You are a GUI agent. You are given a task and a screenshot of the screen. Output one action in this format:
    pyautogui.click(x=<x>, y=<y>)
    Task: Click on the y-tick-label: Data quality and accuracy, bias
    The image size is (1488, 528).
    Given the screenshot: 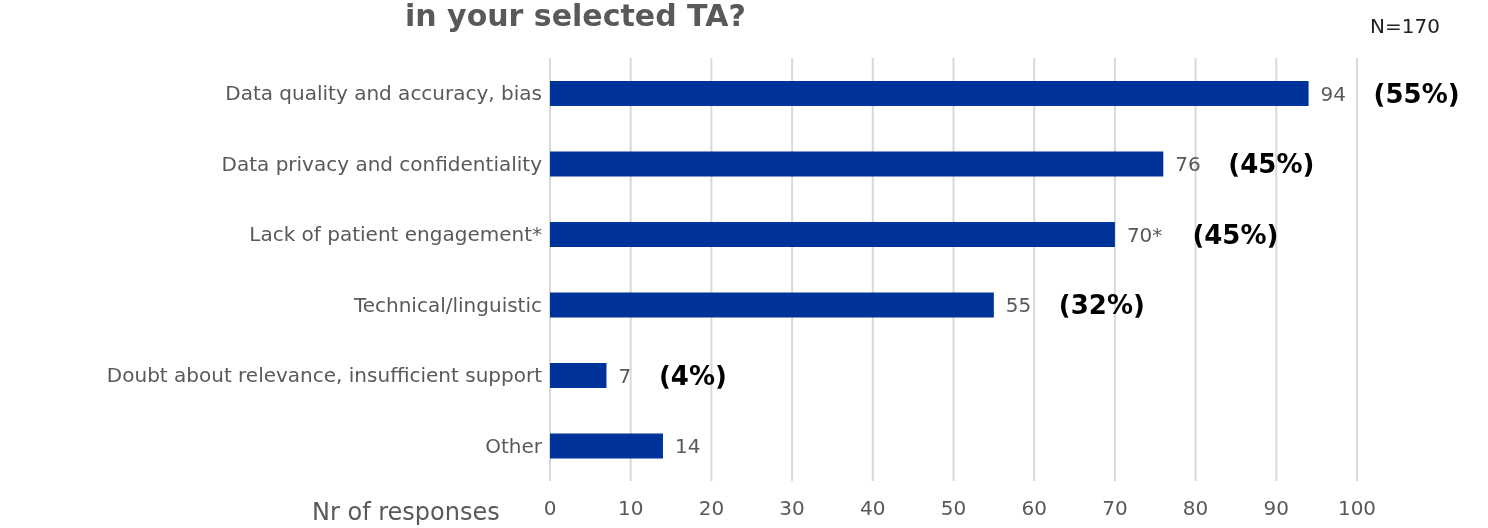 What is the action you would take?
    pyautogui.click(x=383, y=93)
    